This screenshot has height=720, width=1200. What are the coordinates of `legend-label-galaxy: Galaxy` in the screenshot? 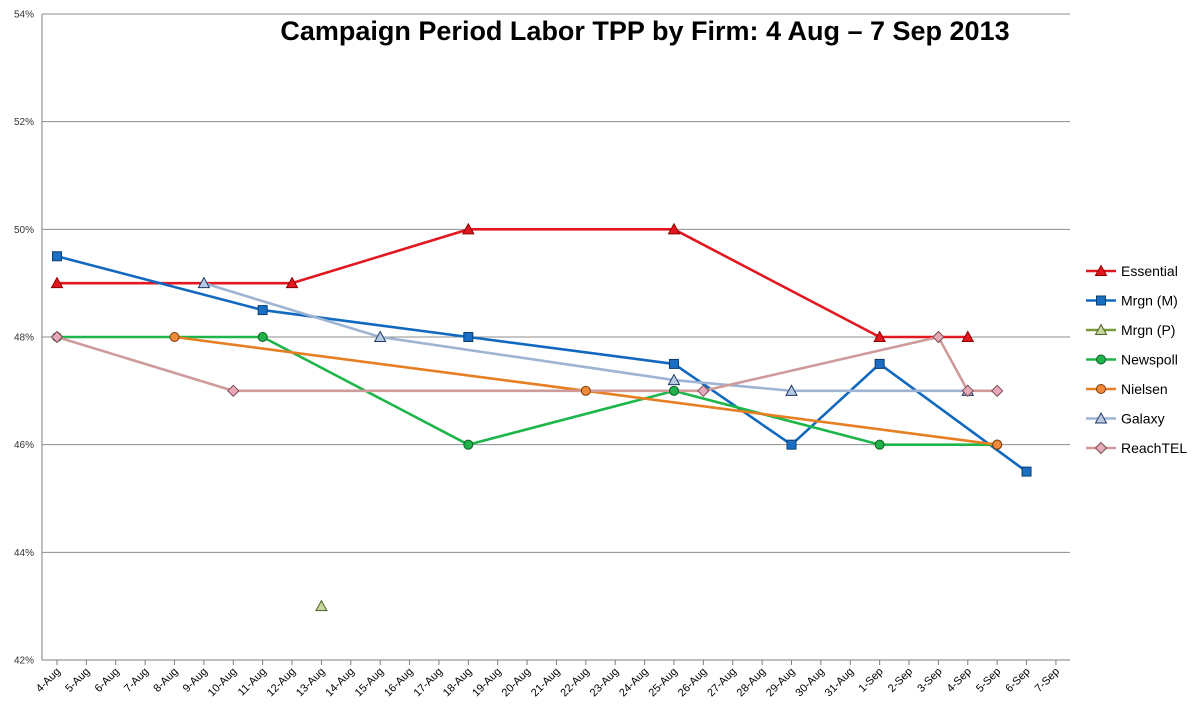 It's located at (1143, 419).